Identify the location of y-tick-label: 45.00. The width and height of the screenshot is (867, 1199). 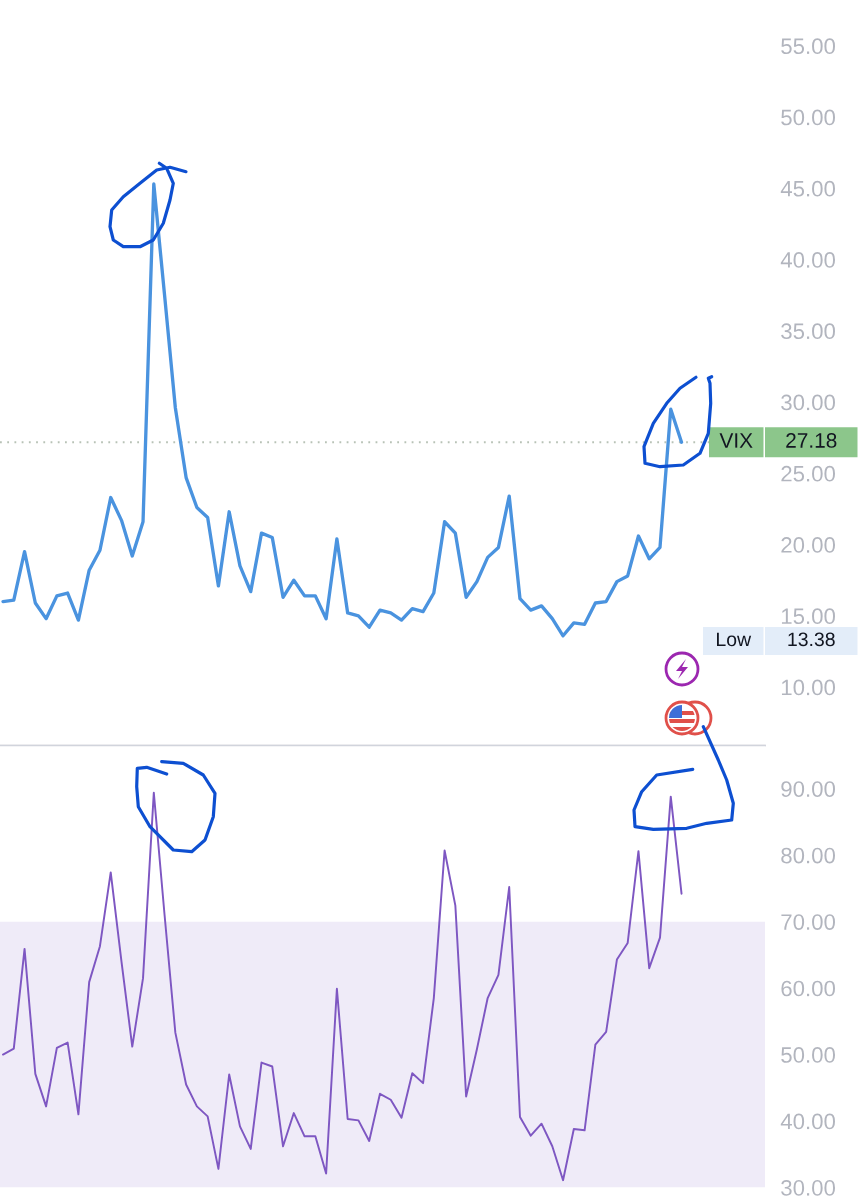
(808, 188).